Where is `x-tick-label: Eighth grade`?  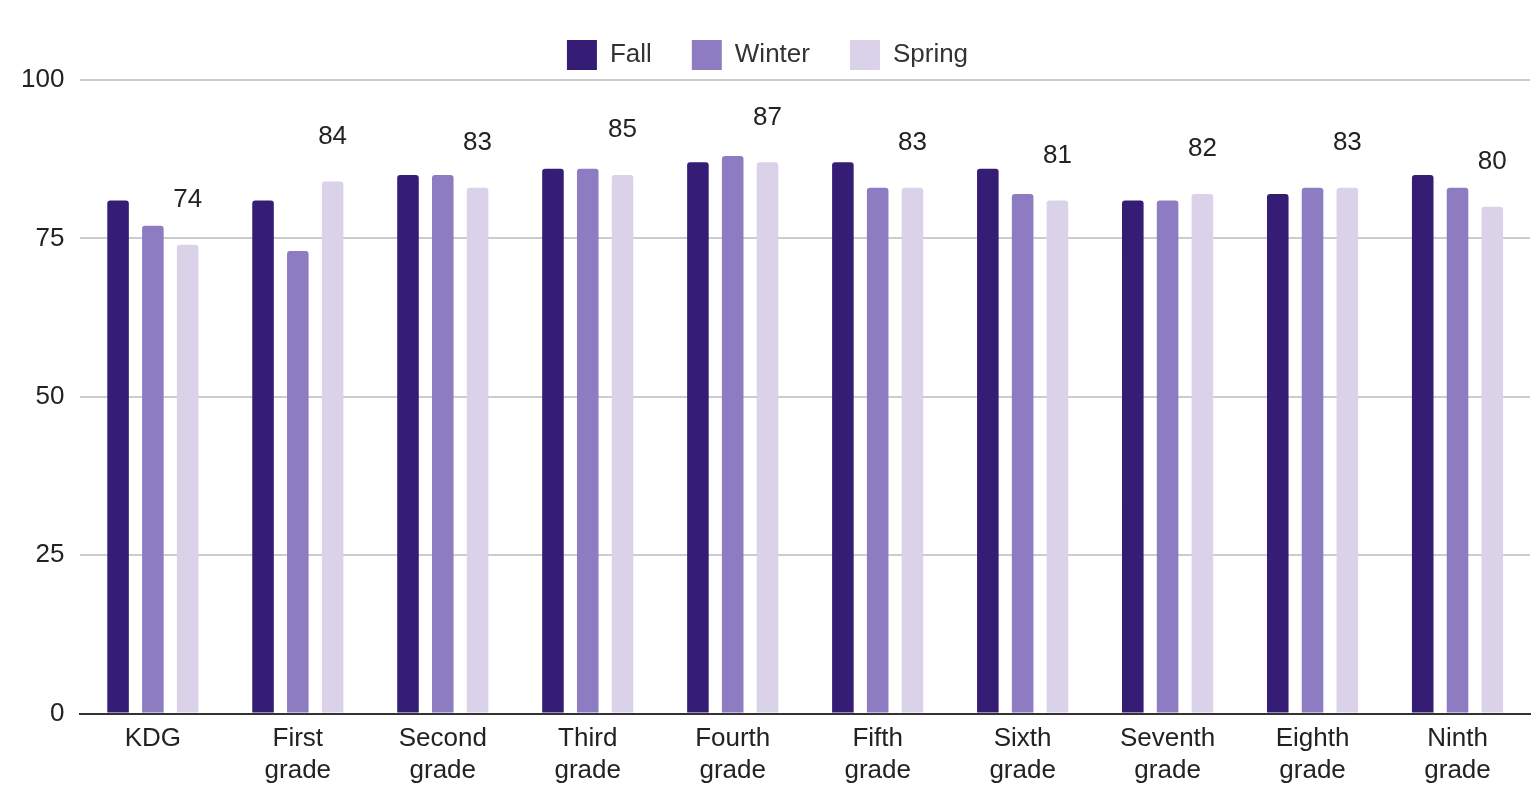 x-tick-label: Eighth grade is located at coordinates (1312, 753).